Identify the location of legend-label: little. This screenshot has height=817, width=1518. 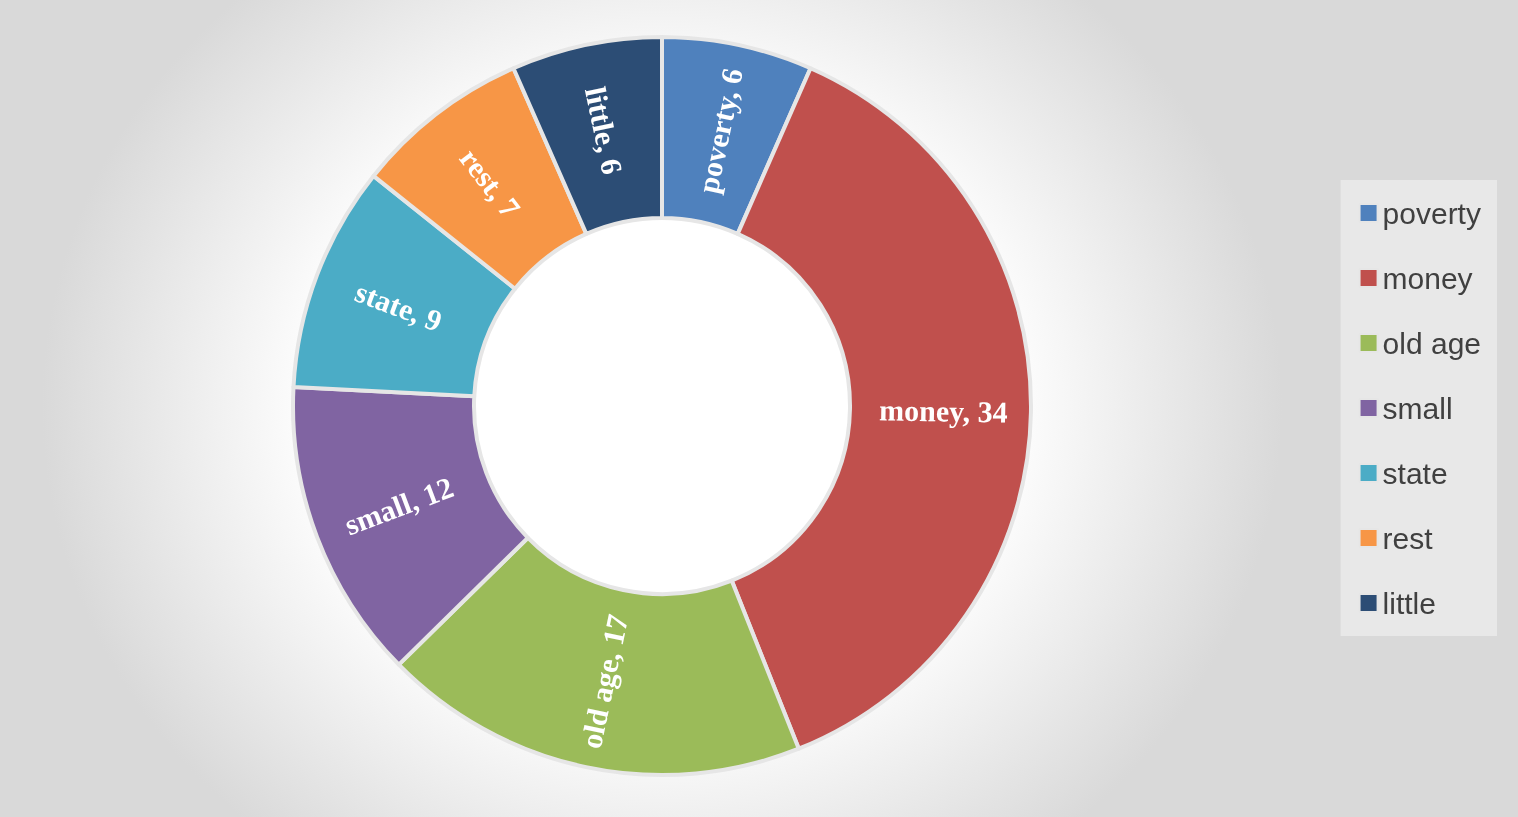
(1409, 603).